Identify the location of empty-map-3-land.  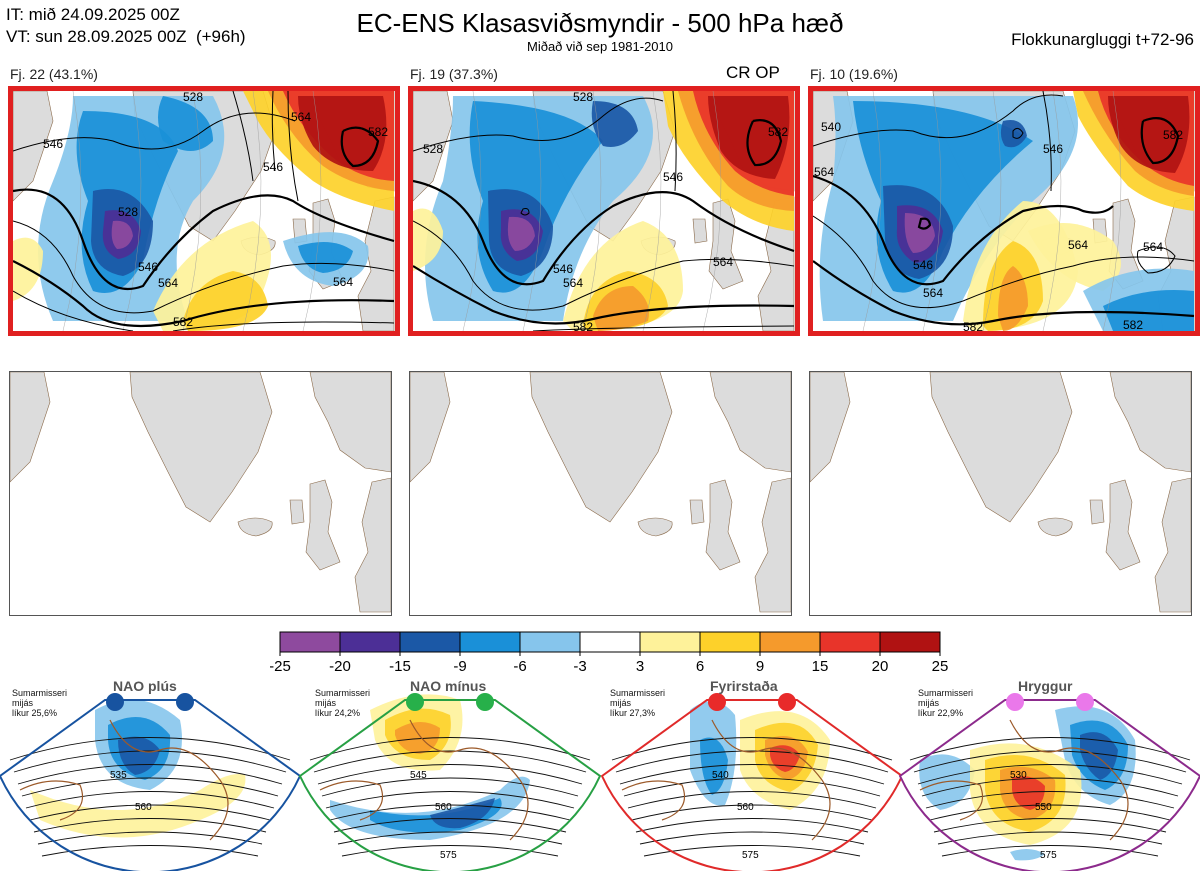
(1000, 492).